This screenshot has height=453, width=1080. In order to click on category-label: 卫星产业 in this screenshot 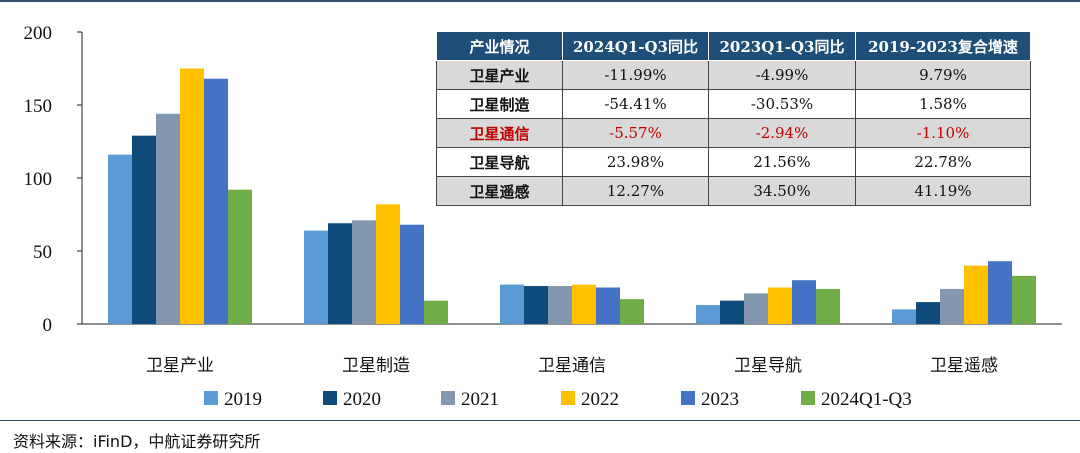, I will do `click(180, 366)`.